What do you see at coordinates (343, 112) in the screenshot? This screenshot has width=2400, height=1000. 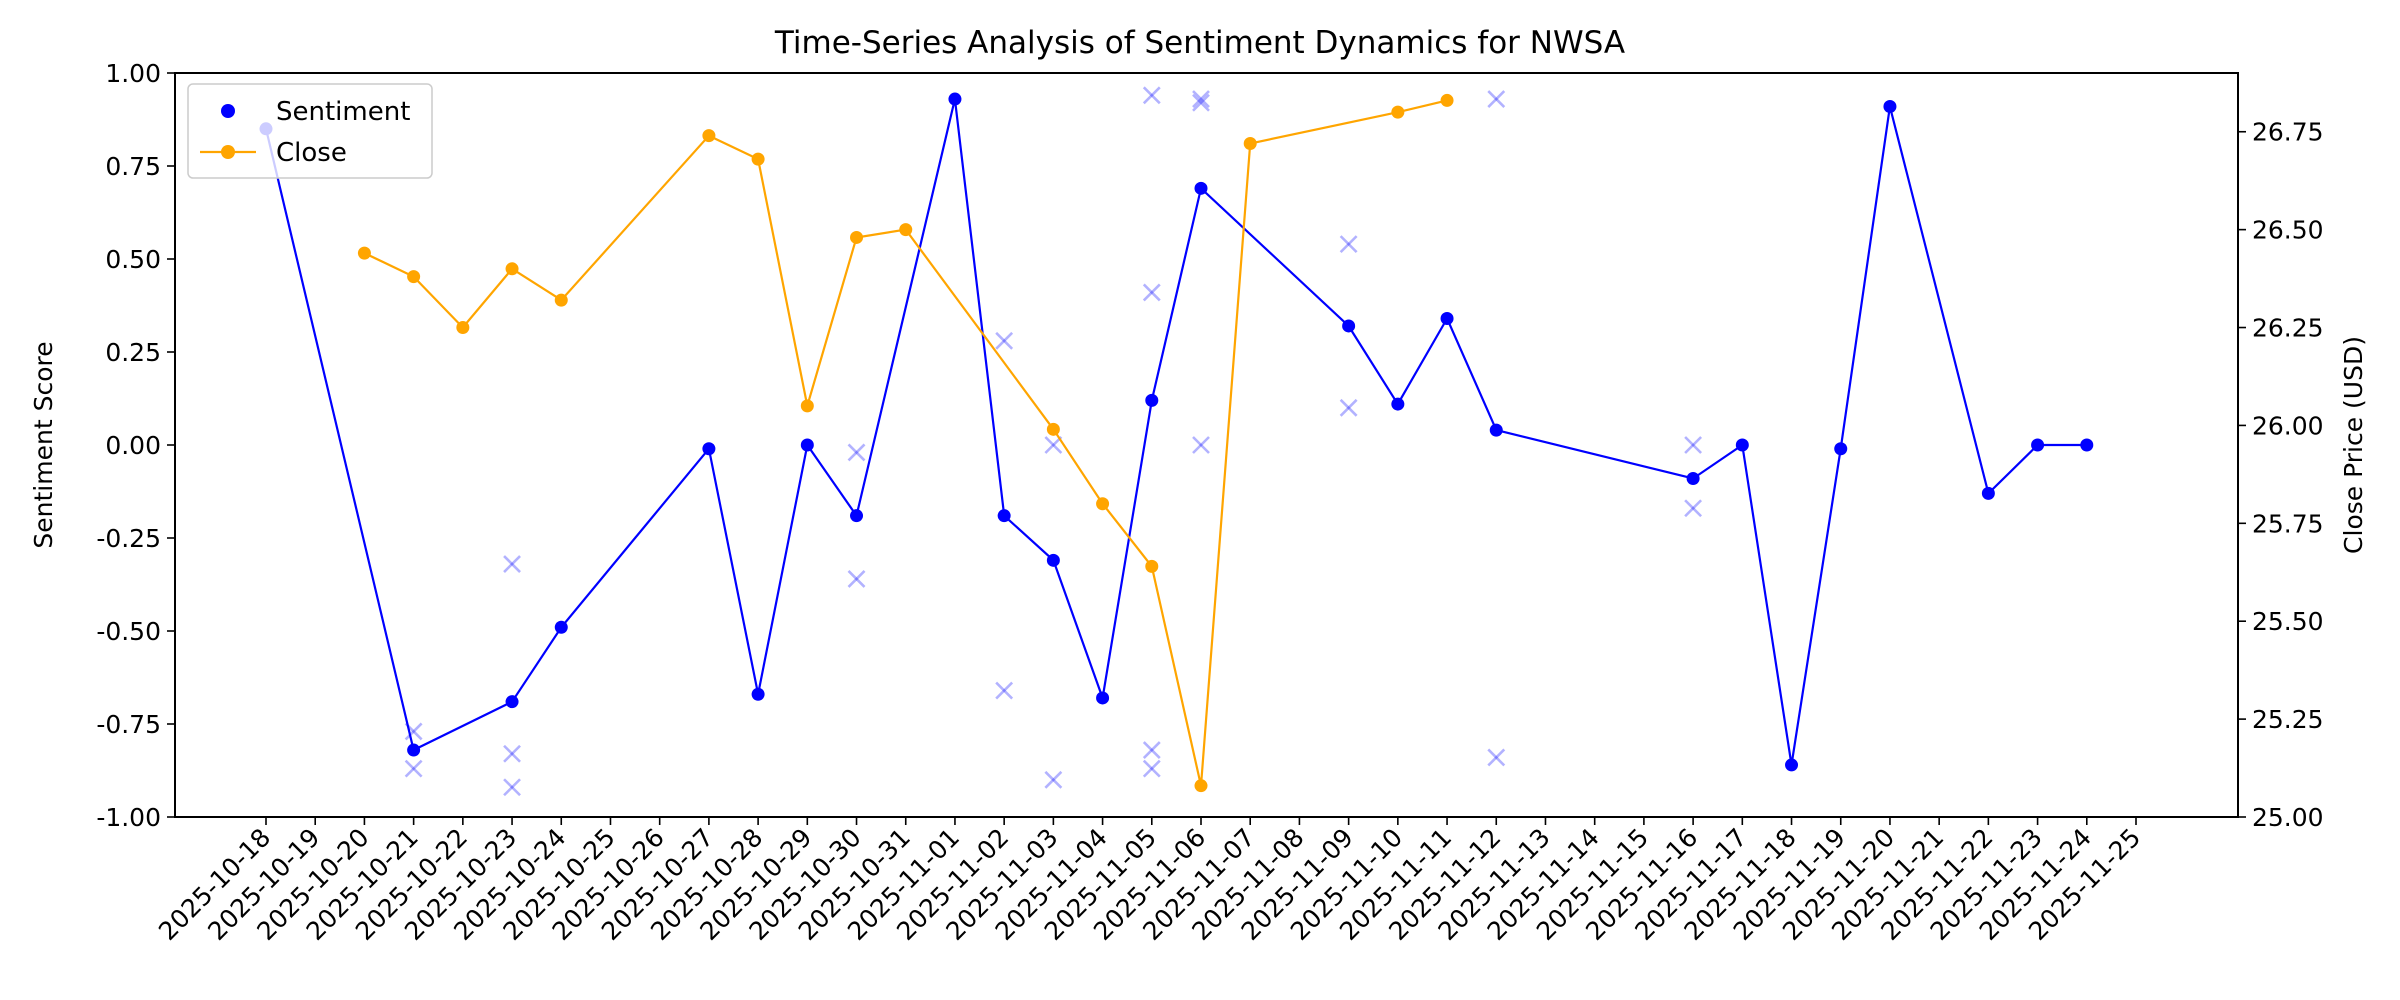 I see `legend-sentiment-label: Sentiment` at bounding box center [343, 112].